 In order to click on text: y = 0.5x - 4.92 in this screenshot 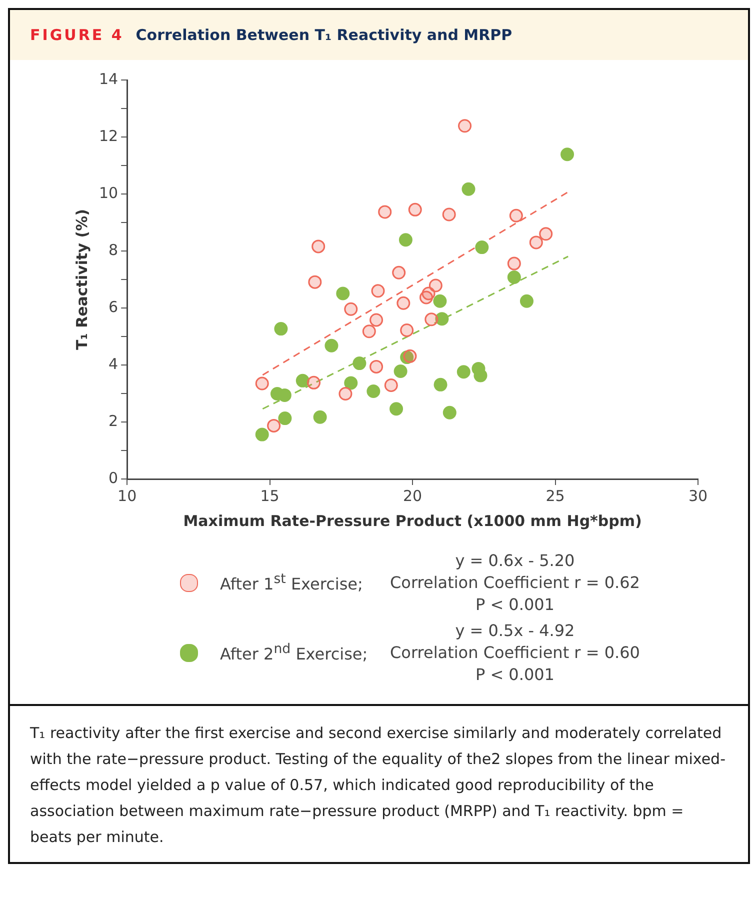, I will do `click(515, 631)`.